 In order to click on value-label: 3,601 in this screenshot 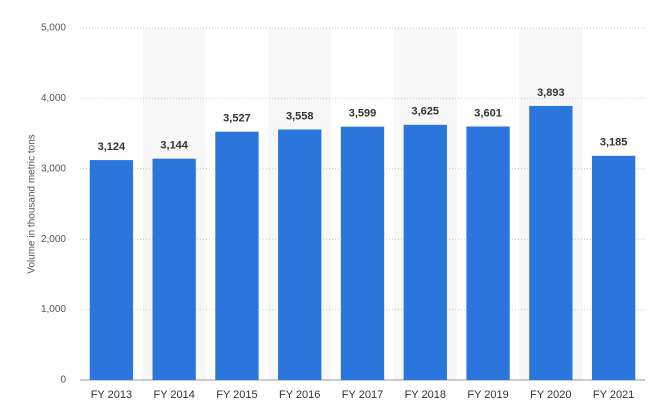, I will do `click(488, 113)`.